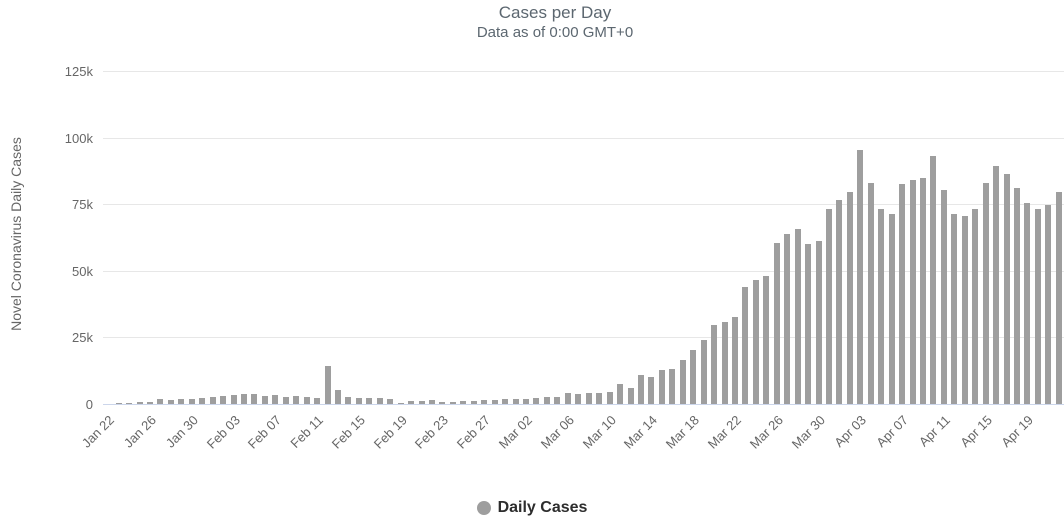  Describe the element at coordinates (555, 32) in the screenshot. I see `chart-subtitle: Data as of 0:00 GMT+0` at that location.